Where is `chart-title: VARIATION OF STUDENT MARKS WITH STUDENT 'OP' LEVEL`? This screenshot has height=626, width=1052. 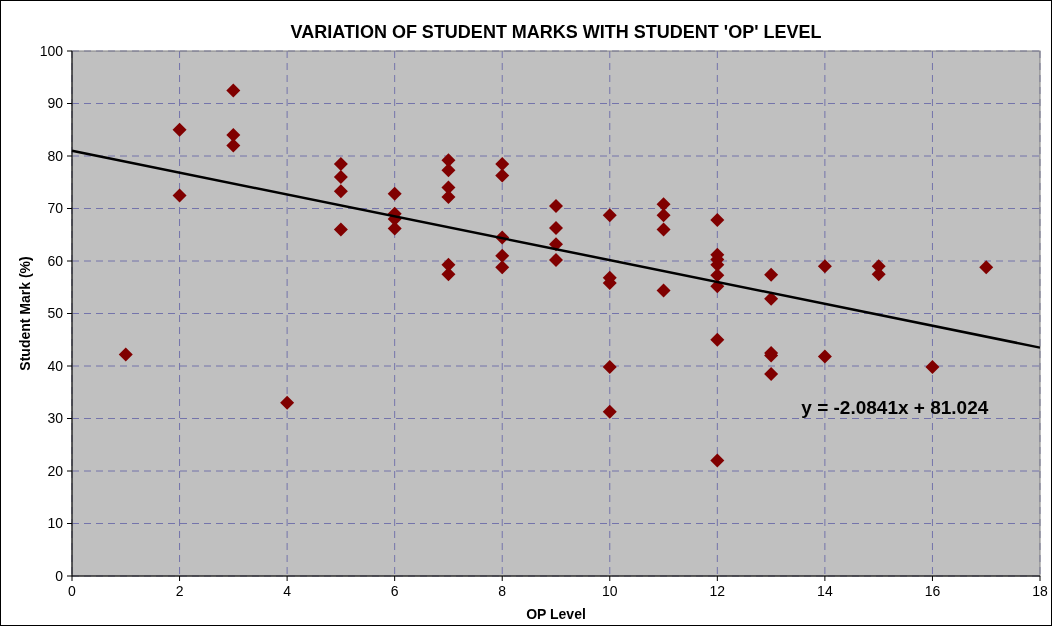 chart-title: VARIATION OF STUDENT MARKS WITH STUDENT 'OP' LEVEL is located at coordinates (556, 32).